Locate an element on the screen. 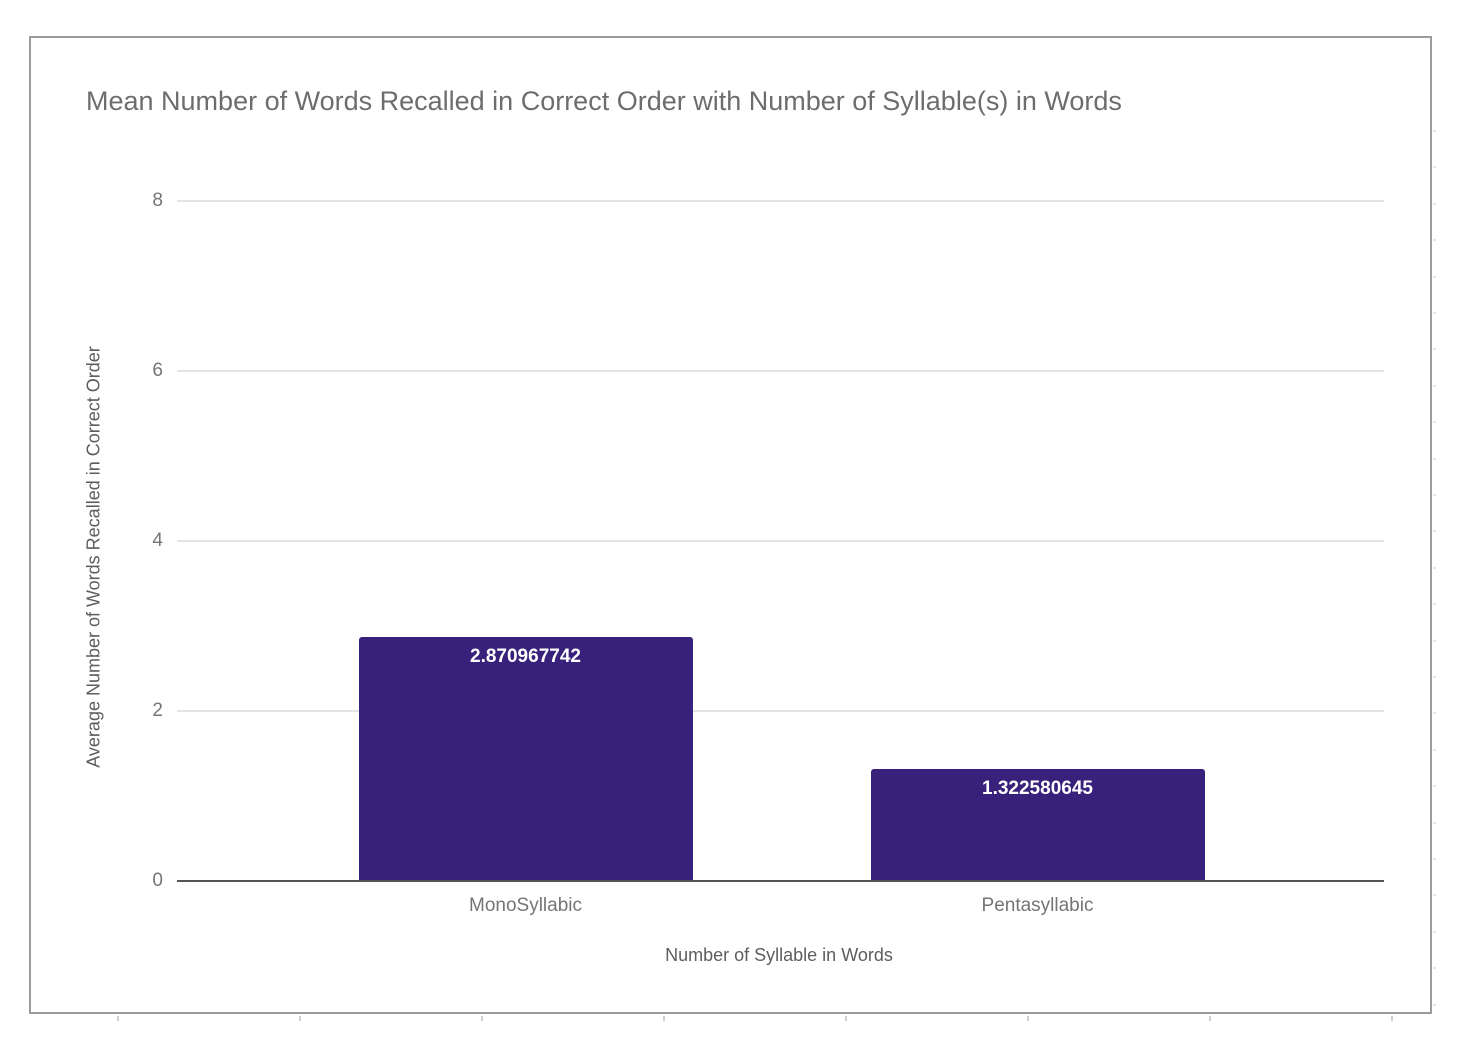 The width and height of the screenshot is (1478, 1062). y-tick-label: 0 is located at coordinates (157, 880).